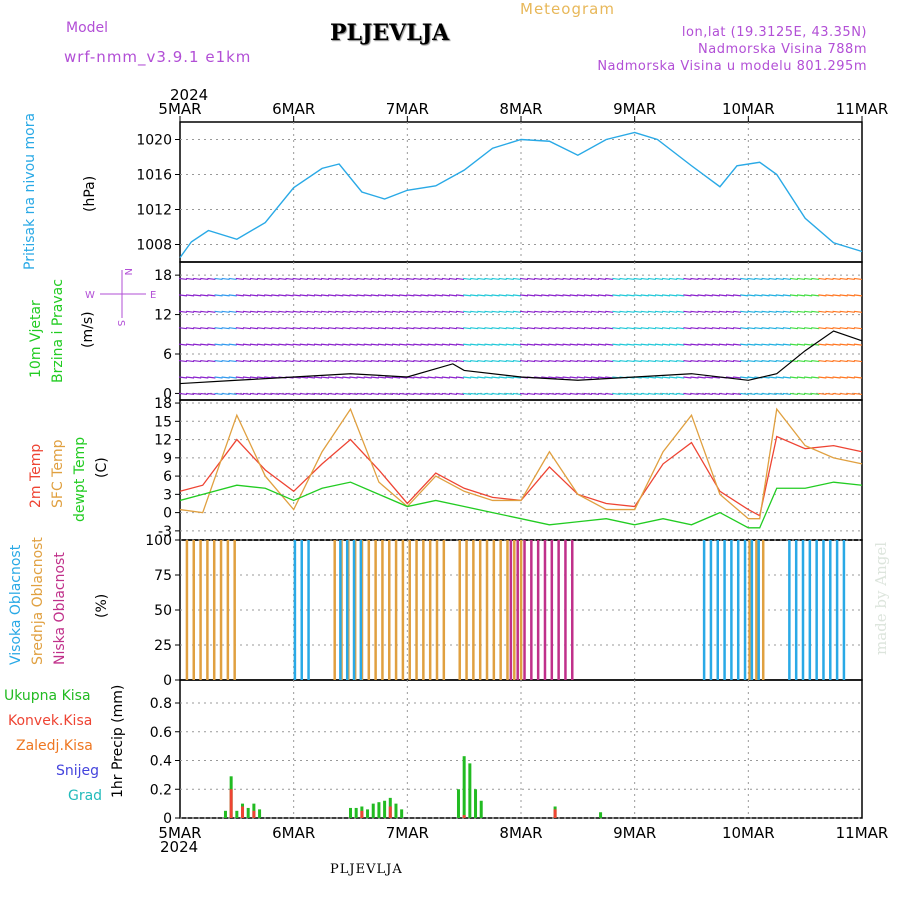 The height and width of the screenshot is (900, 900). I want to click on precip-ytick-label: 0.8, so click(161, 704).